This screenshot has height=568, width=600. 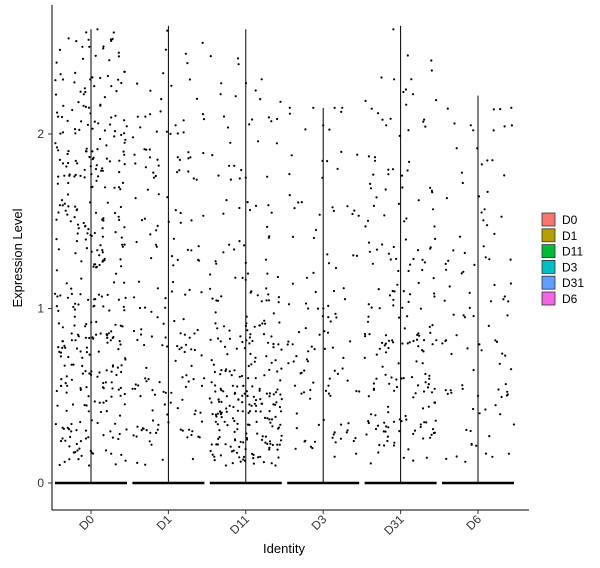 I want to click on legend-swatch, so click(x=548, y=282).